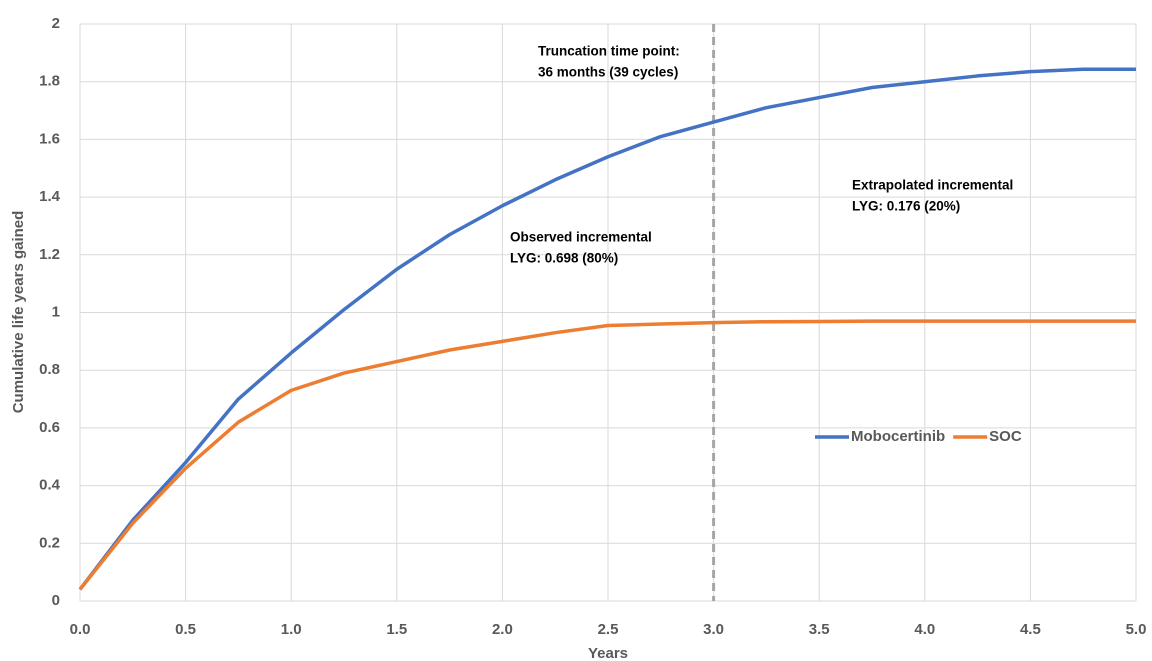 Image resolution: width=1152 pixels, height=661 pixels. I want to click on x-tick-label: 3.0, so click(713, 629).